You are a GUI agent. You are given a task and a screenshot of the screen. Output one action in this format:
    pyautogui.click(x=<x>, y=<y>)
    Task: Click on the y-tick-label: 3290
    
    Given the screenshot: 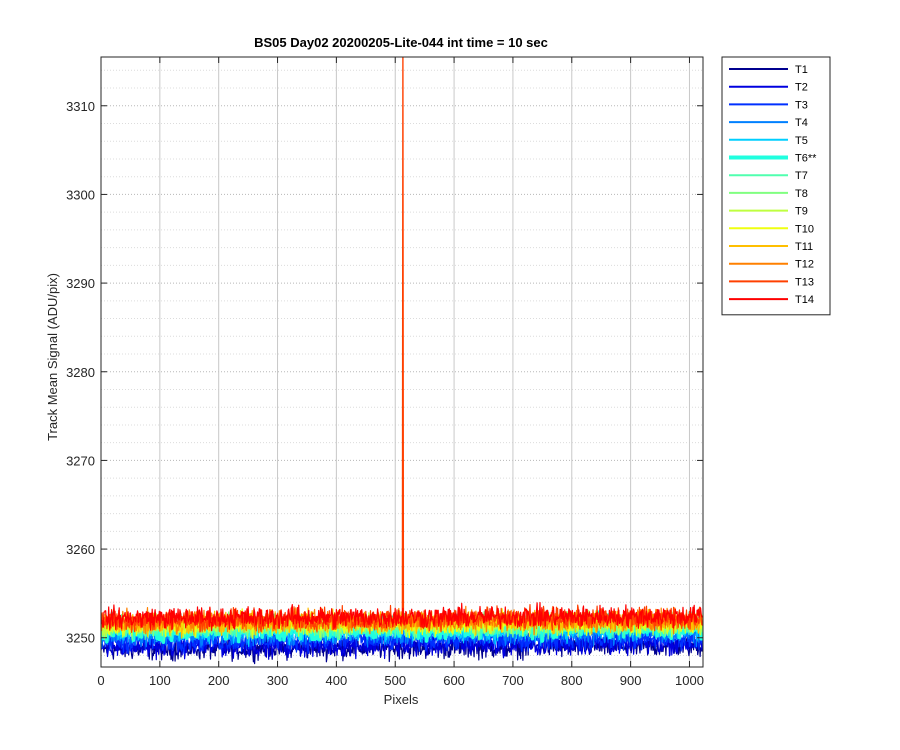 What is the action you would take?
    pyautogui.click(x=80, y=283)
    